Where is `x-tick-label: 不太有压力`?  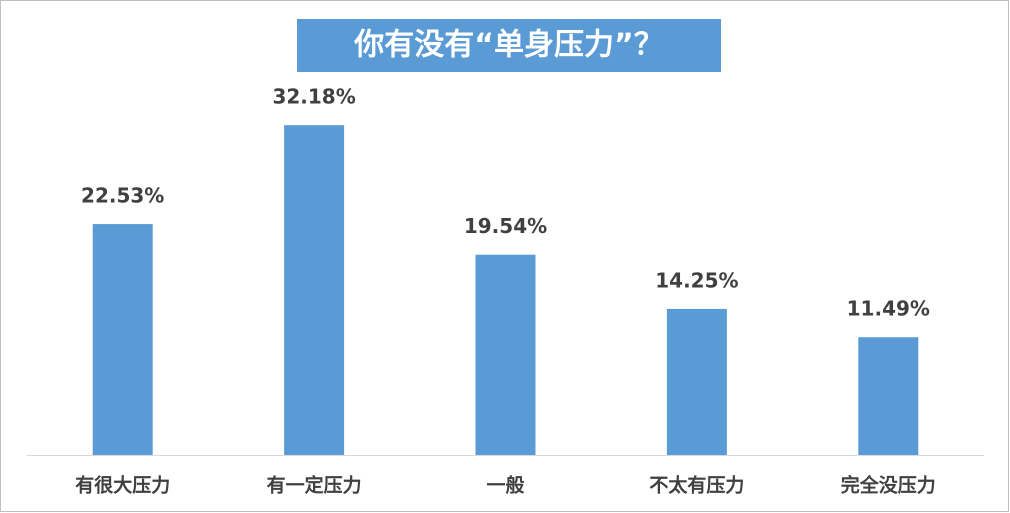
x-tick-label: 不太有压力 is located at coordinates (696, 485).